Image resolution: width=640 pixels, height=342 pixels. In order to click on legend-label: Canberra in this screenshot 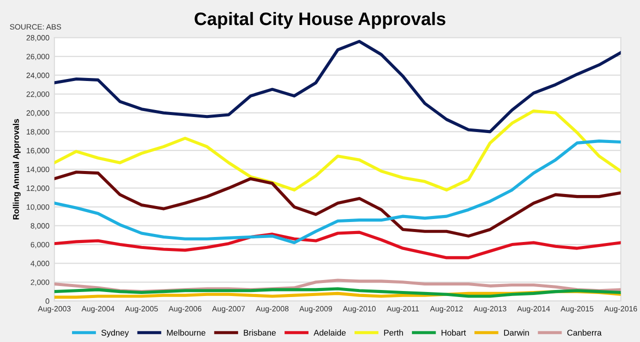, I will do `click(584, 333)`.